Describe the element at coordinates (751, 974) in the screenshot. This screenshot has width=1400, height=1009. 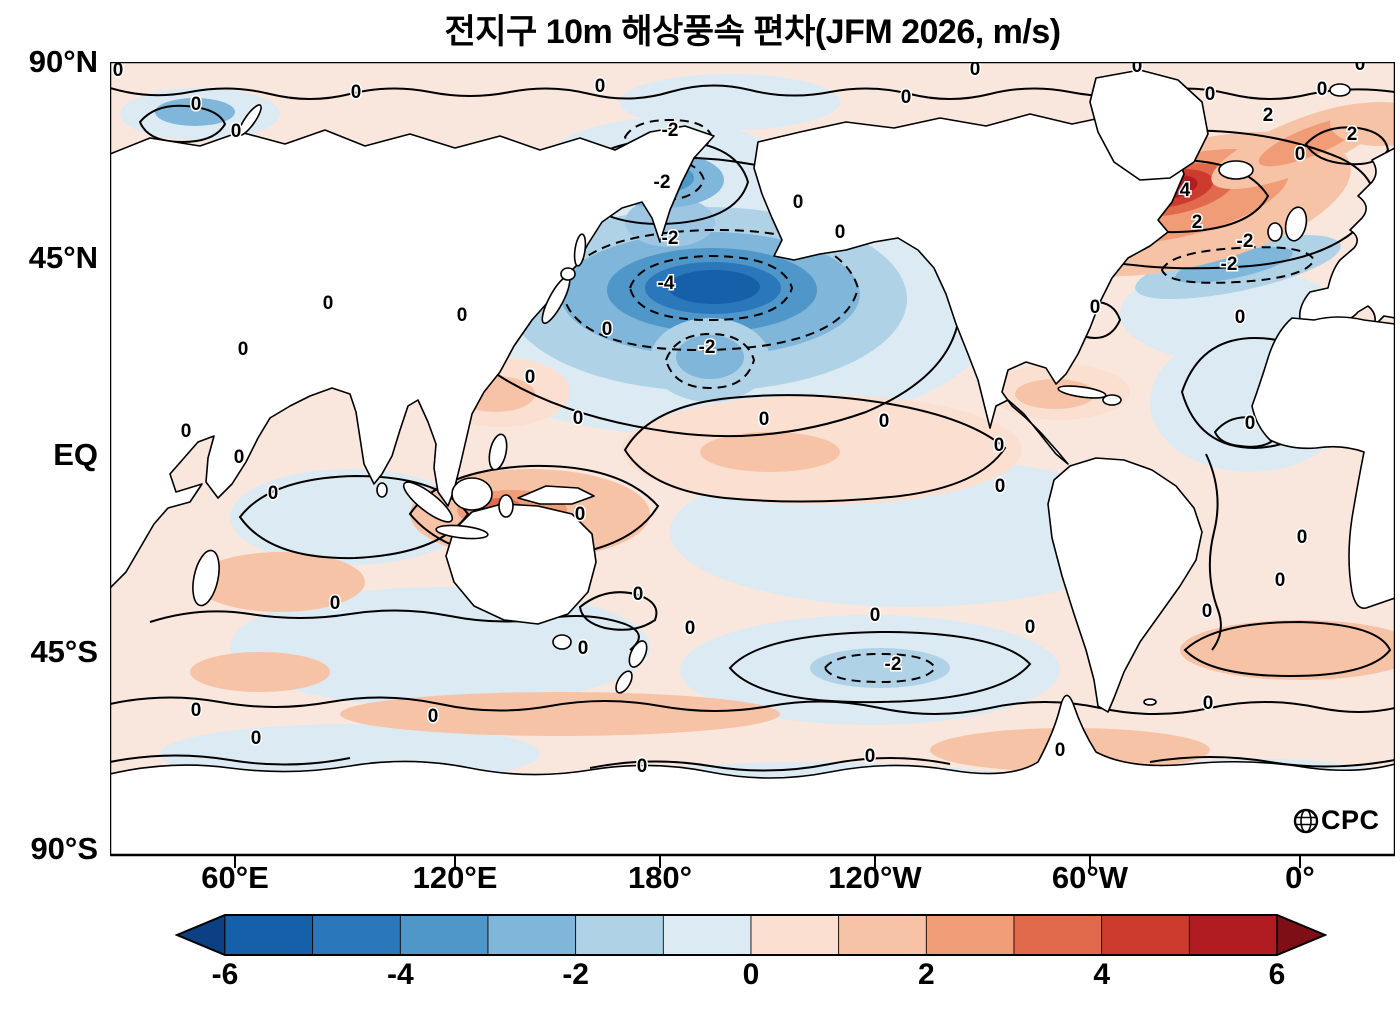
I see `colorbar-tick-label: 0` at that location.